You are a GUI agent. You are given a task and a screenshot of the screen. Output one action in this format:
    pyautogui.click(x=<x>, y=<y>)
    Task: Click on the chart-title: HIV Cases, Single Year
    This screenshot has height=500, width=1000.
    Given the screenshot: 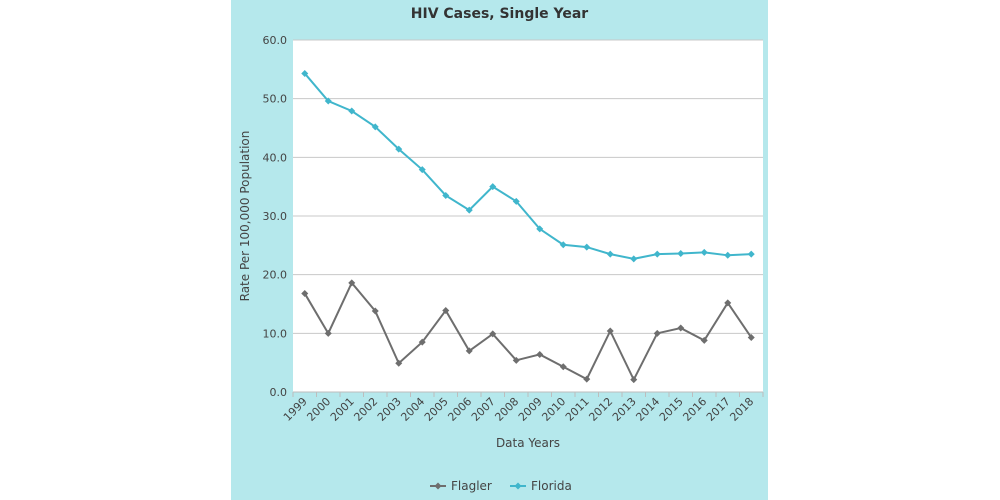 What is the action you would take?
    pyautogui.click(x=499, y=14)
    